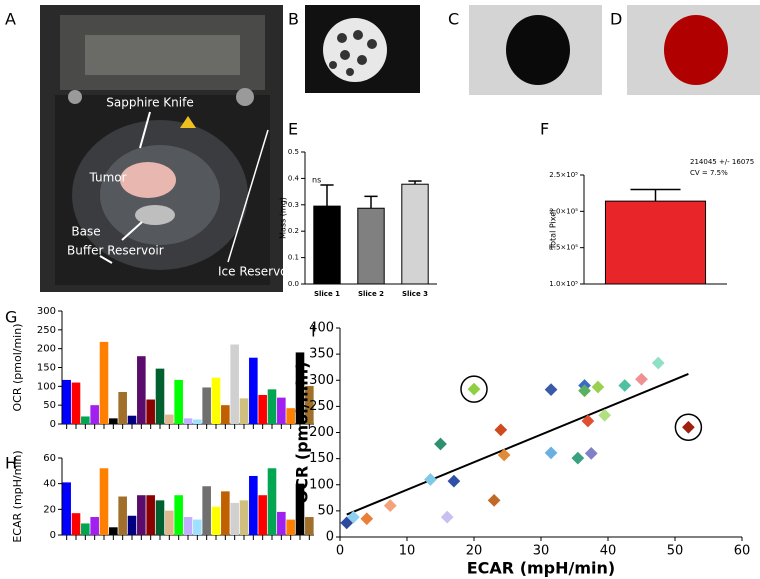 Image resolution: width=760 pixels, height=579 pixels. Describe the element at coordinates (257, 272) in the screenshot. I see `photo-label: Ice Reservoir` at that location.